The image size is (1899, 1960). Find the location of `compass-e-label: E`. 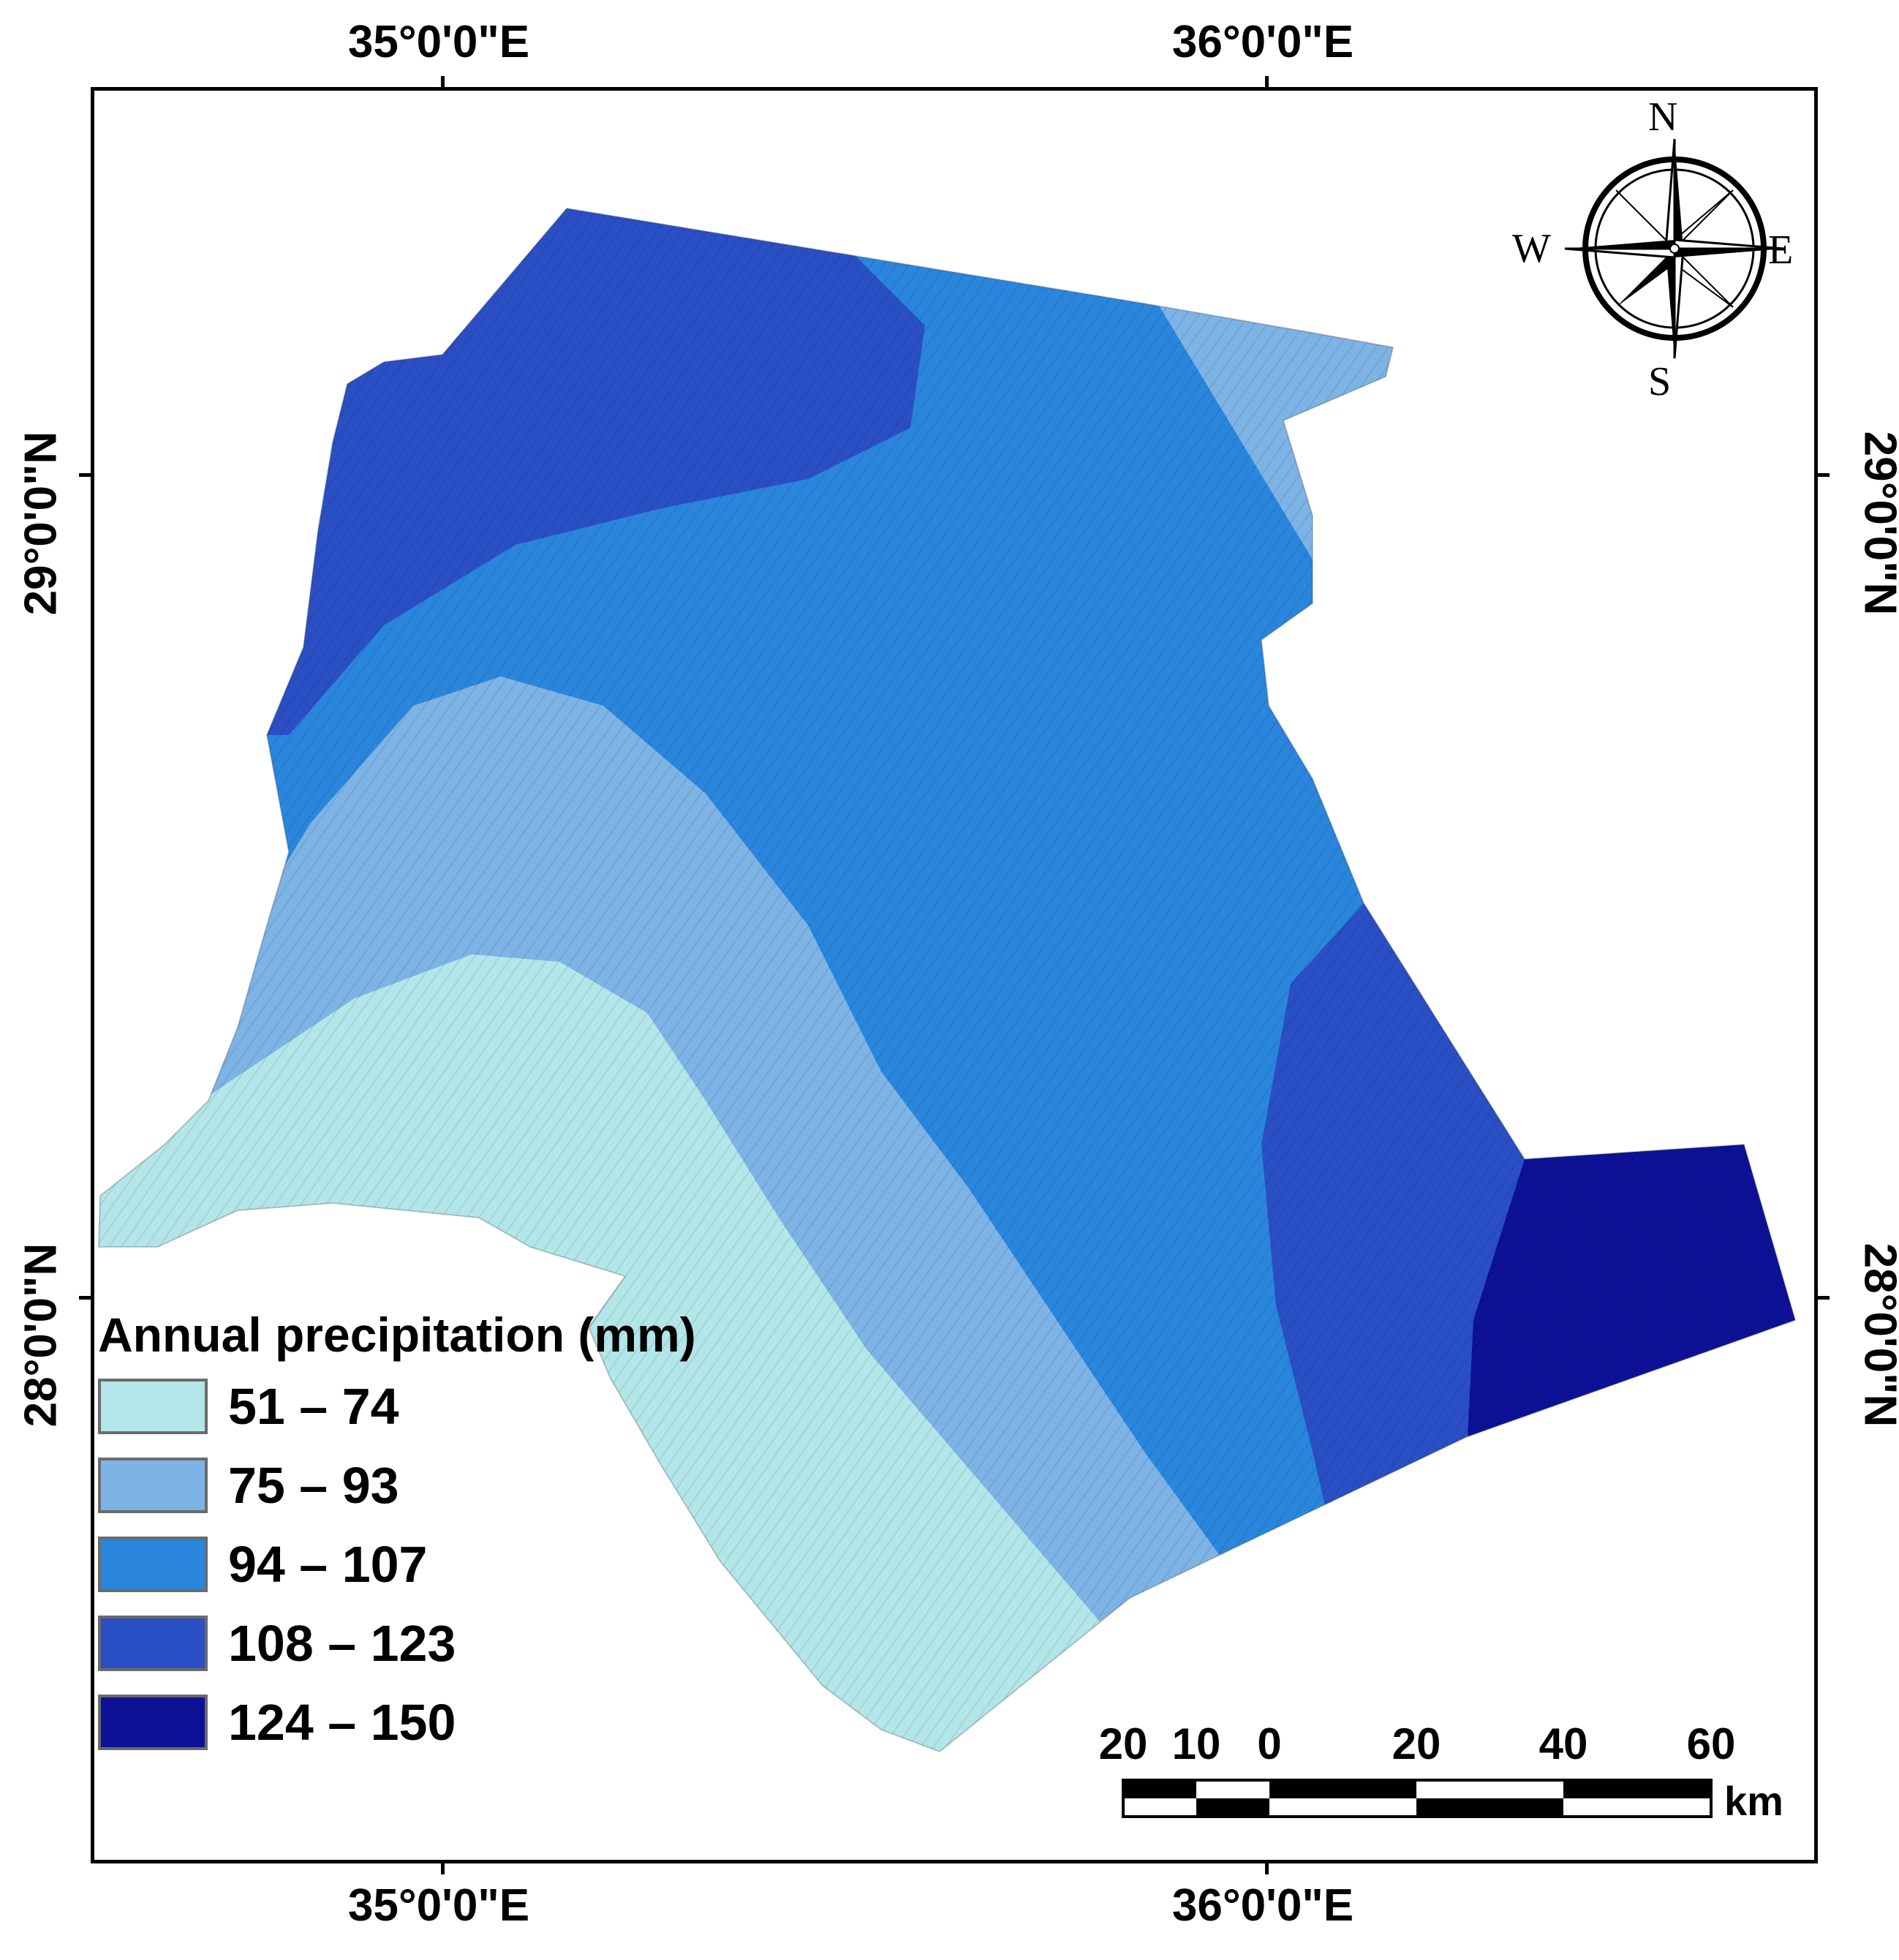

compass-e-label: E is located at coordinates (1781, 250).